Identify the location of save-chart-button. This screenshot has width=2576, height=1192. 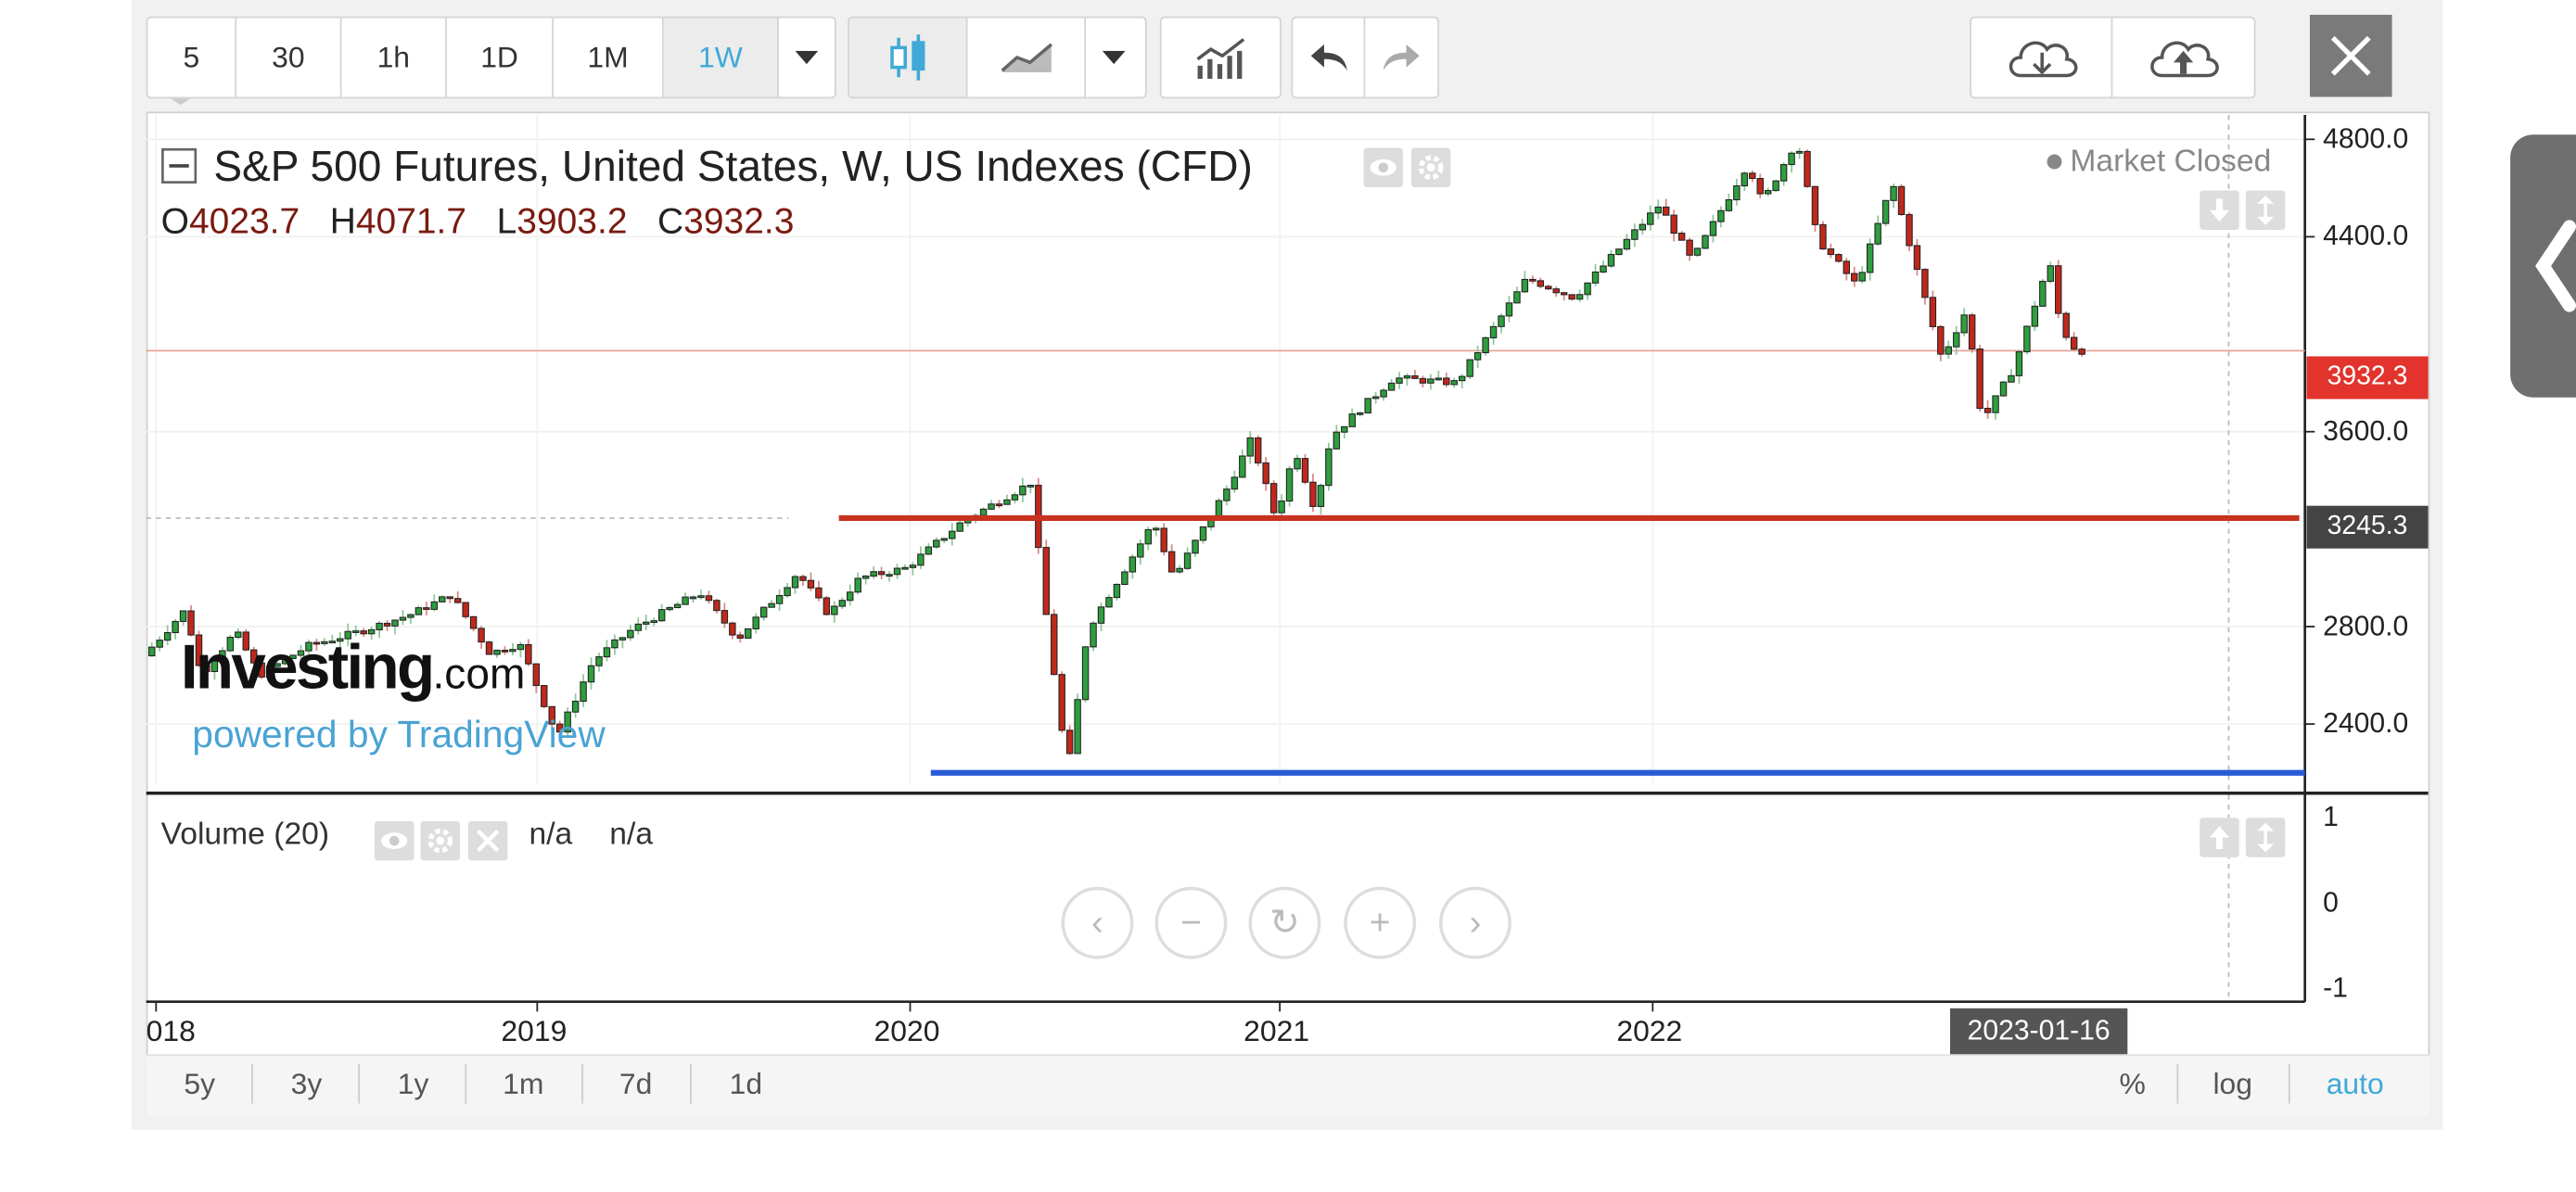
(2182, 57).